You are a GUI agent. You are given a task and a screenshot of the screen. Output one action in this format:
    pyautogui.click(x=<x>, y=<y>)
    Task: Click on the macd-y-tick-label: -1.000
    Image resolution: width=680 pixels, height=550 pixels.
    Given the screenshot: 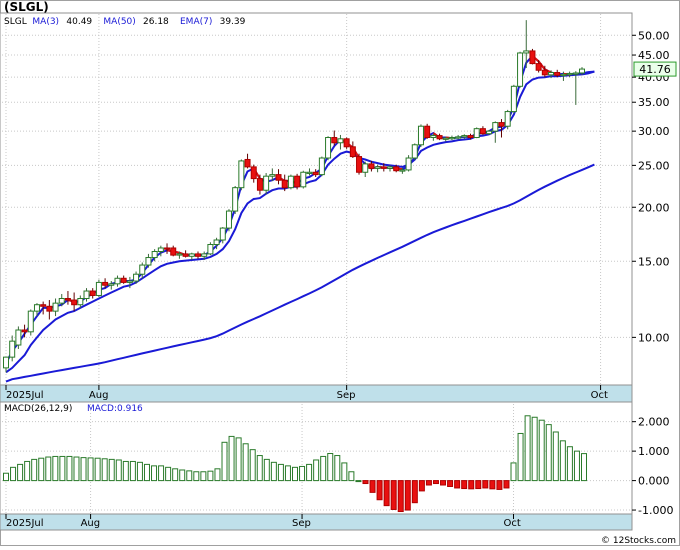 What is the action you would take?
    pyautogui.click(x=655, y=510)
    